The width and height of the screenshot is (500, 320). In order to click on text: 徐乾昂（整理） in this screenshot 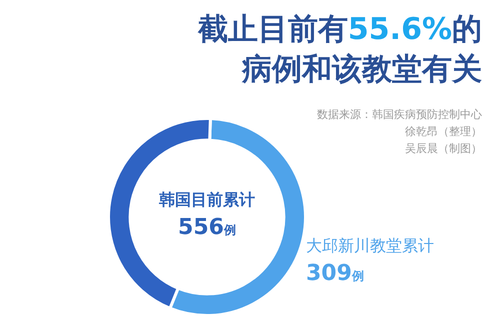, I will do `click(443, 131)`.